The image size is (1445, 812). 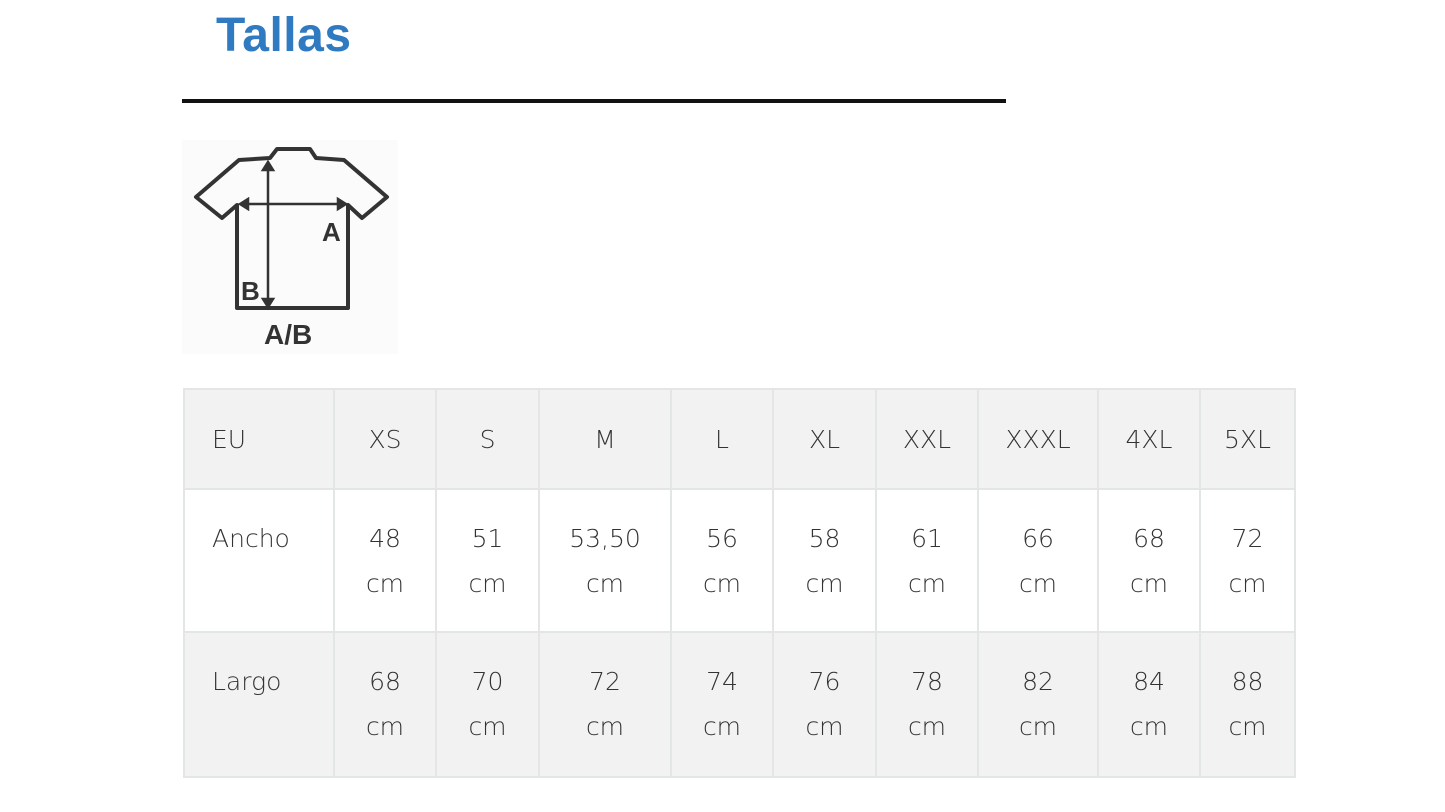 I want to click on size-header: 5XL, so click(x=1247, y=439).